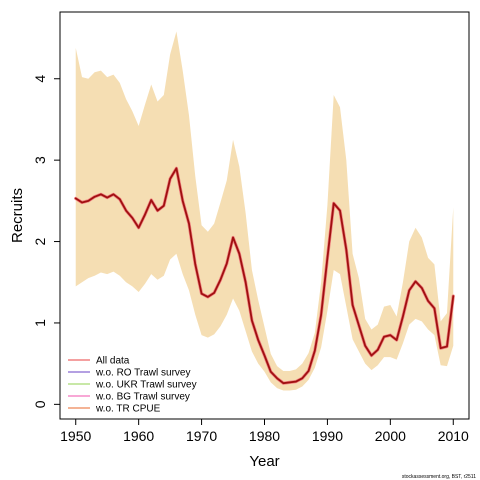 Image resolution: width=480 pixels, height=480 pixels. What do you see at coordinates (128, 409) in the screenshot?
I see `legend-label: w.o. TR CPUE` at bounding box center [128, 409].